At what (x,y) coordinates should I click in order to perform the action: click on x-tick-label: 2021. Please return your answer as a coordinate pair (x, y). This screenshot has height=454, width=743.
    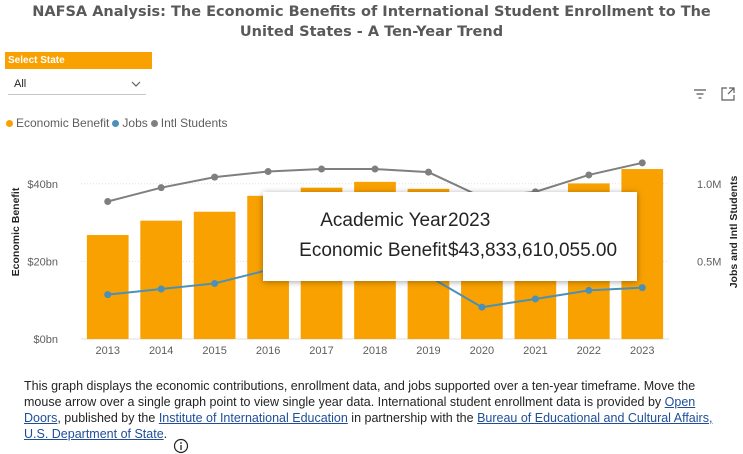
    Looking at the image, I should click on (535, 351).